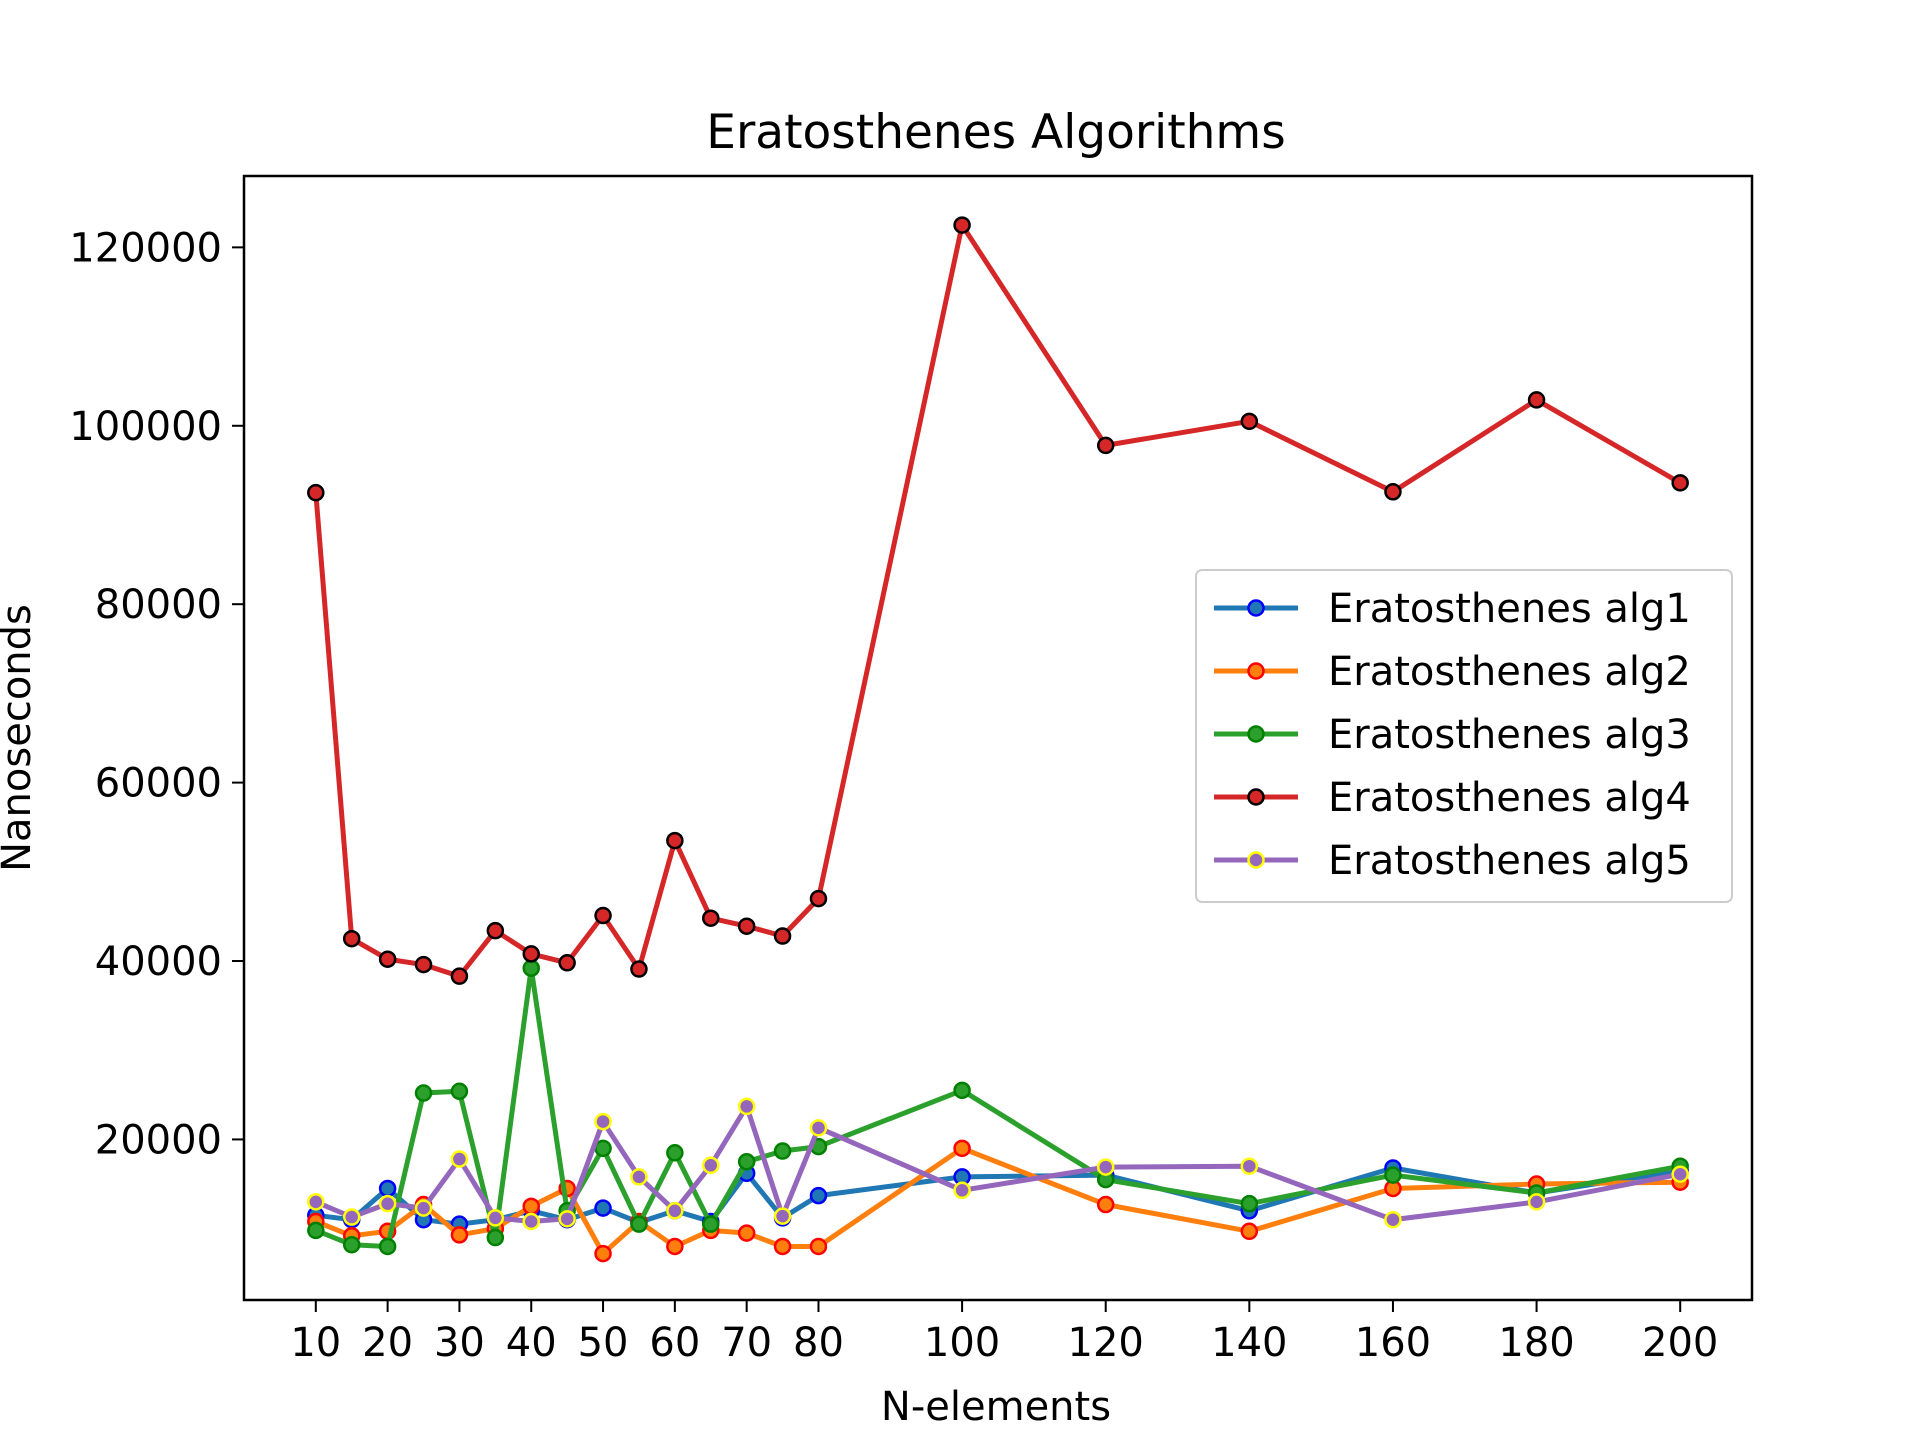 This screenshot has height=1440, width=1920. What do you see at coordinates (158, 962) in the screenshot?
I see `y-tick-label: 40000` at bounding box center [158, 962].